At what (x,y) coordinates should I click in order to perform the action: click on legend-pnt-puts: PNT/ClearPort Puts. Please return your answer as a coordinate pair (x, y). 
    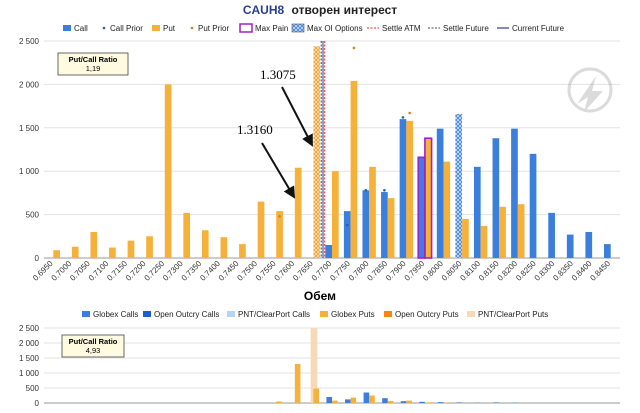
    Looking at the image, I should click on (507, 314).